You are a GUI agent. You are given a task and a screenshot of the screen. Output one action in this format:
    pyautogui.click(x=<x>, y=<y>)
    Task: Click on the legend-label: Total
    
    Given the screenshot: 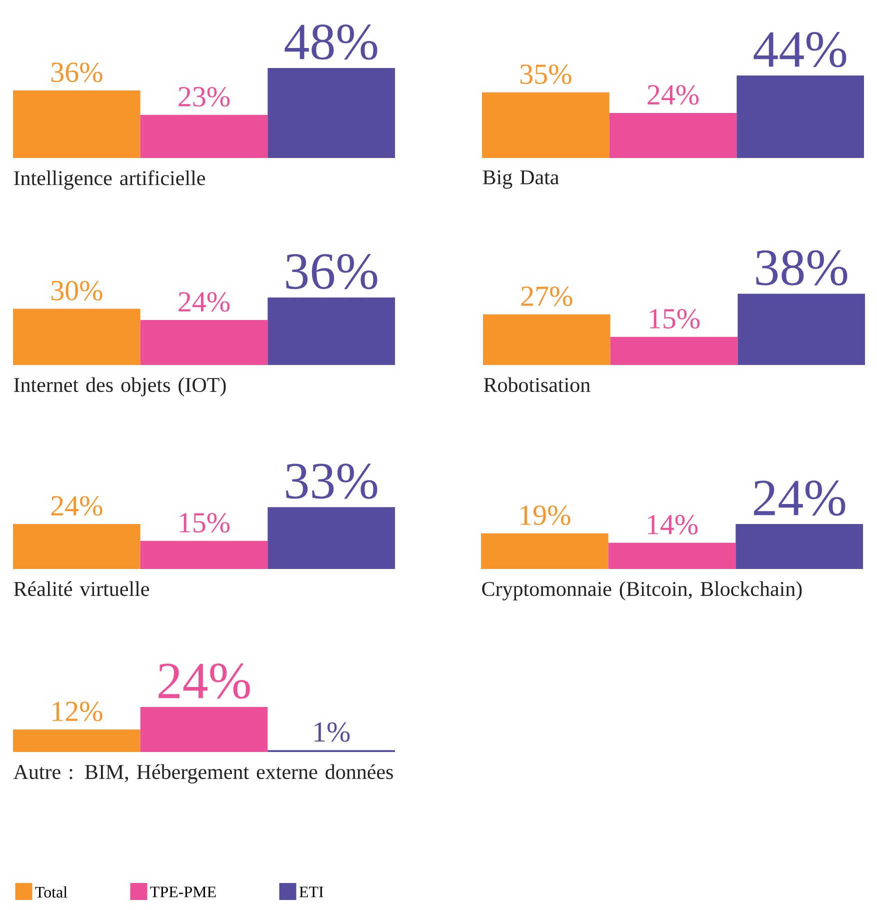 What is the action you would take?
    pyautogui.click(x=51, y=892)
    